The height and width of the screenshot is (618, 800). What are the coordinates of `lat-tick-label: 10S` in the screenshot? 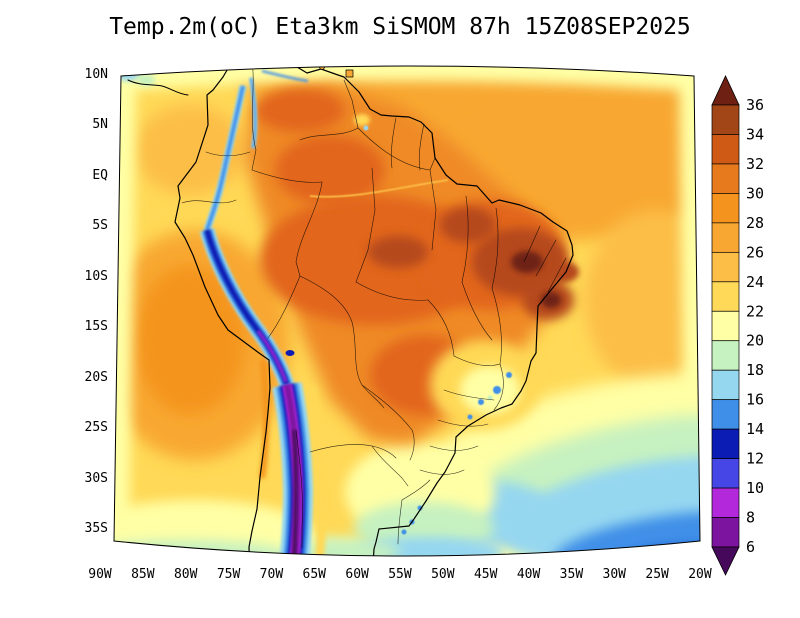 It's located at (96, 276).